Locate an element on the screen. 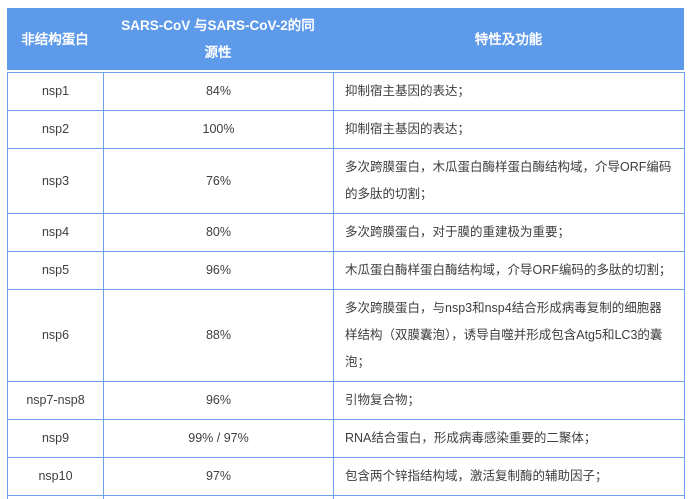 The image size is (693, 499). table-row: nsp7-nsp8 96% 引物复合物； is located at coordinates (346, 400).